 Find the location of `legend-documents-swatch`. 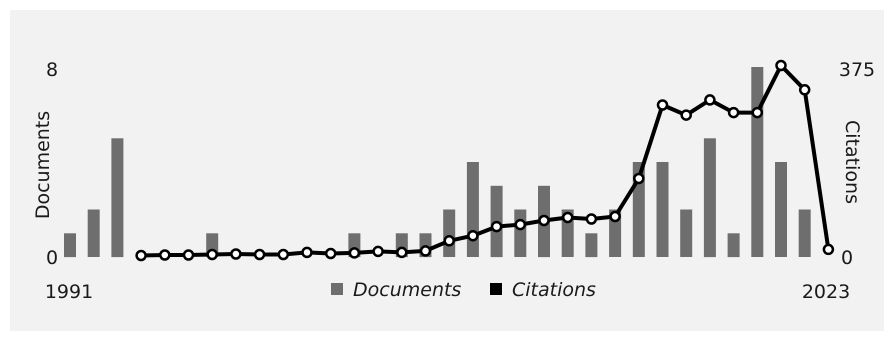

legend-documents-swatch is located at coordinates (337, 289).